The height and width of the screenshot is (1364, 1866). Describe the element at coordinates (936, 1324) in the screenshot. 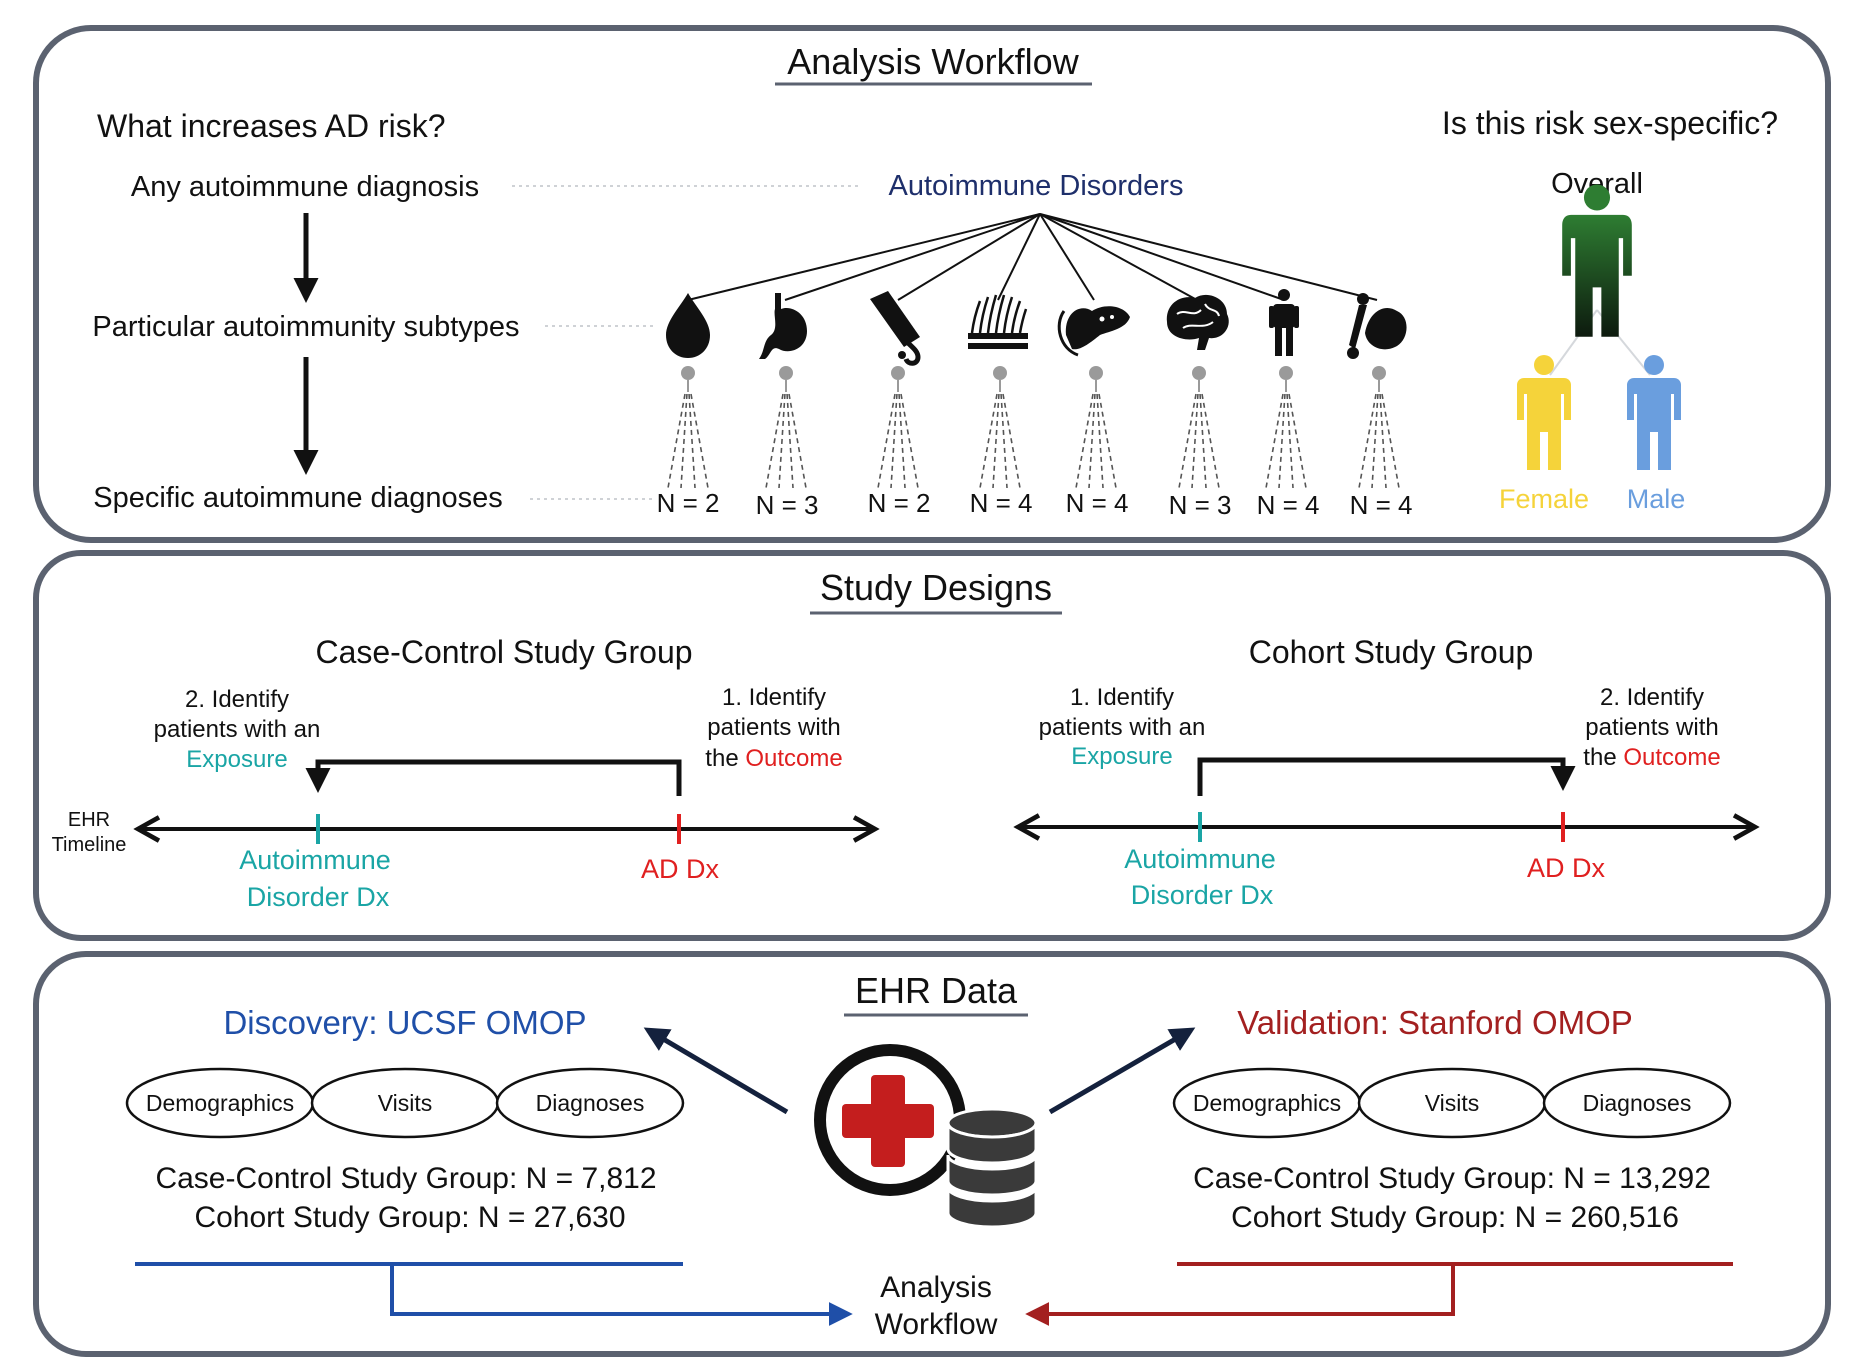

I see `analysis-workflow-target: Workflow` at that location.